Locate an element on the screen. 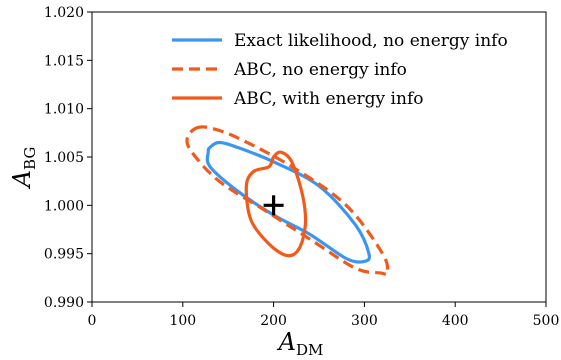 The height and width of the screenshot is (360, 561). y-tick-label: 1.010 is located at coordinates (64, 110).